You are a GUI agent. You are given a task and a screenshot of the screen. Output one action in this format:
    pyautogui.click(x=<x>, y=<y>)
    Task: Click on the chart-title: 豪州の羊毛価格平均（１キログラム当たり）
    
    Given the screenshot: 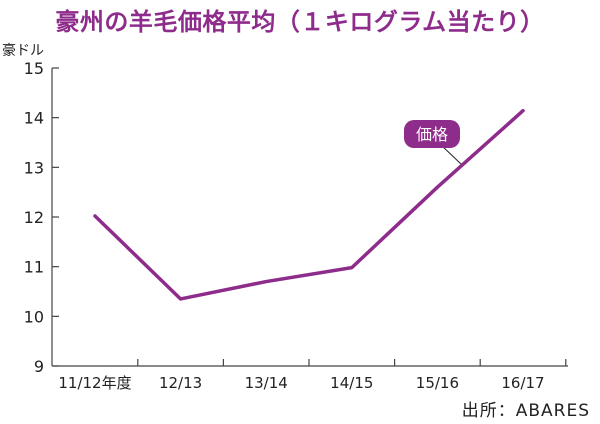 What is the action you would take?
    pyautogui.click(x=300, y=22)
    